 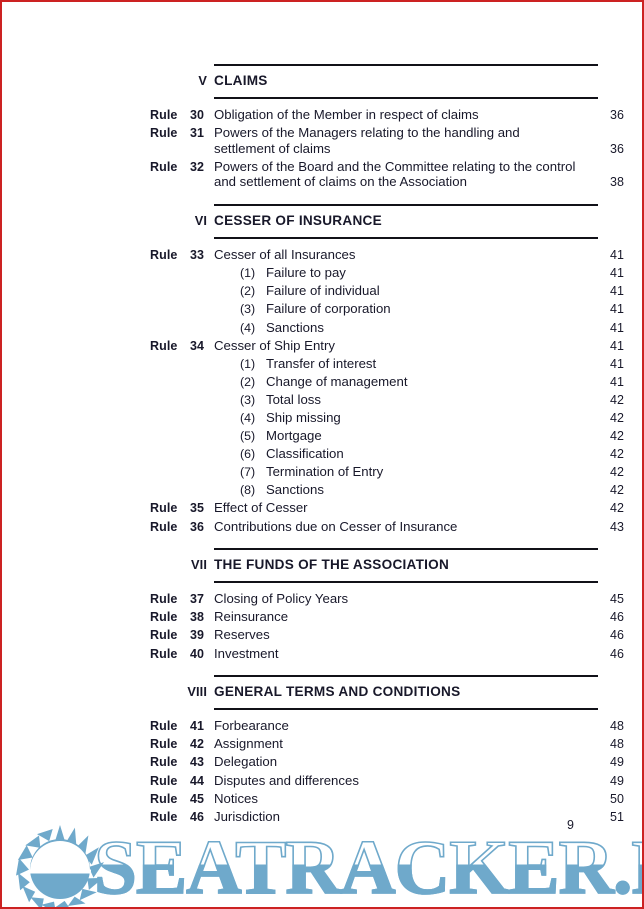 I want to click on toc-entry: Rule 46 Jurisdiction 51, so click(x=322, y=816).